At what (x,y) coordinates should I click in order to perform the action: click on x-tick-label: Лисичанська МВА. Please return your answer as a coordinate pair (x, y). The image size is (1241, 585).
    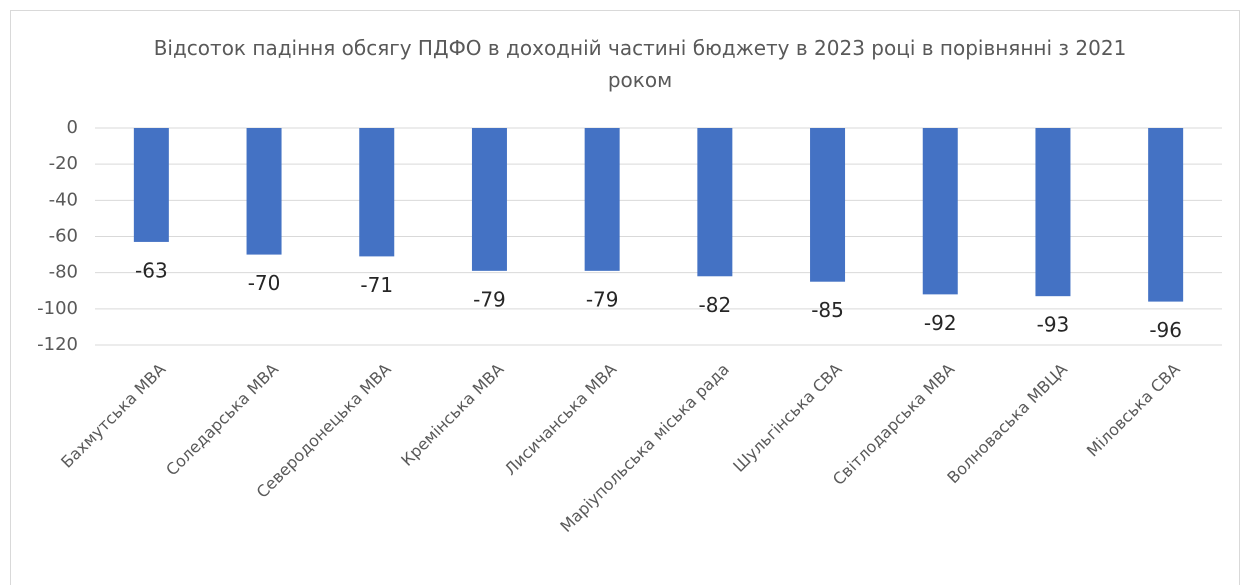
    Looking at the image, I should click on (560, 419).